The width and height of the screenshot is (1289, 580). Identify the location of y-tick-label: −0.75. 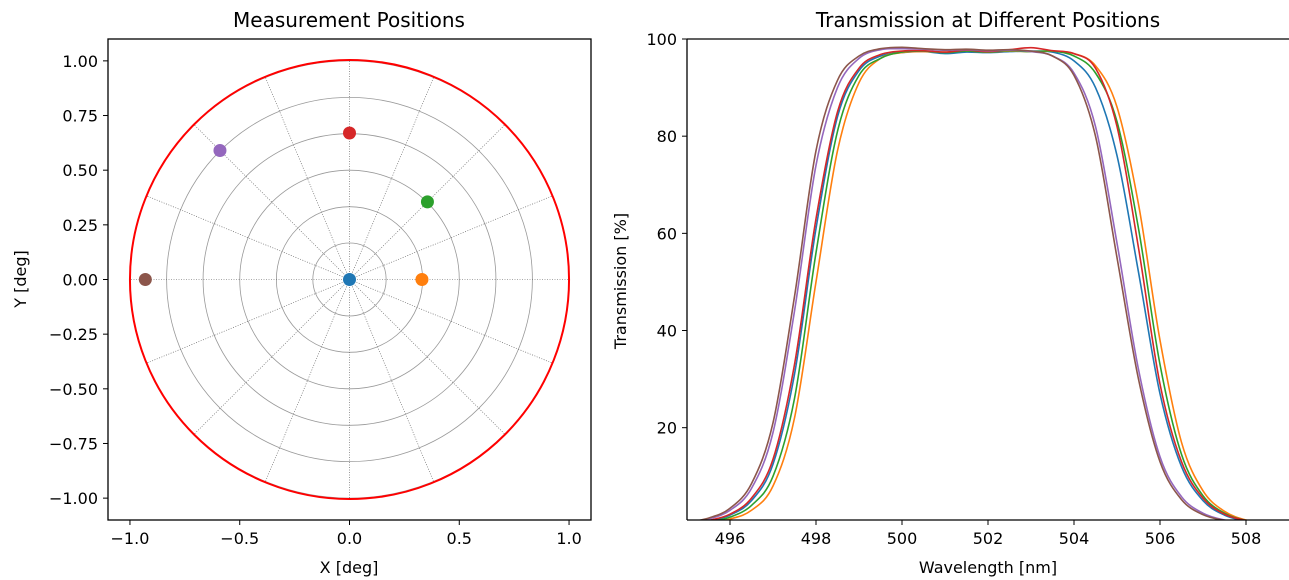
(73, 443).